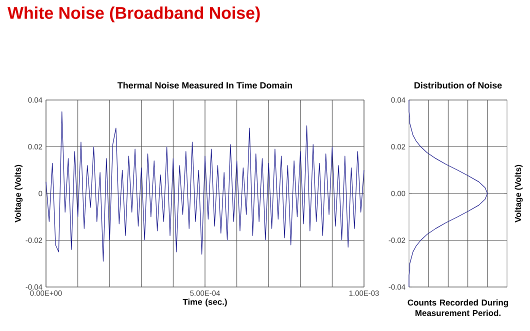  What do you see at coordinates (204, 85) in the screenshot?
I see `chart-title: Thermal Noise Measured In Time Domain` at bounding box center [204, 85].